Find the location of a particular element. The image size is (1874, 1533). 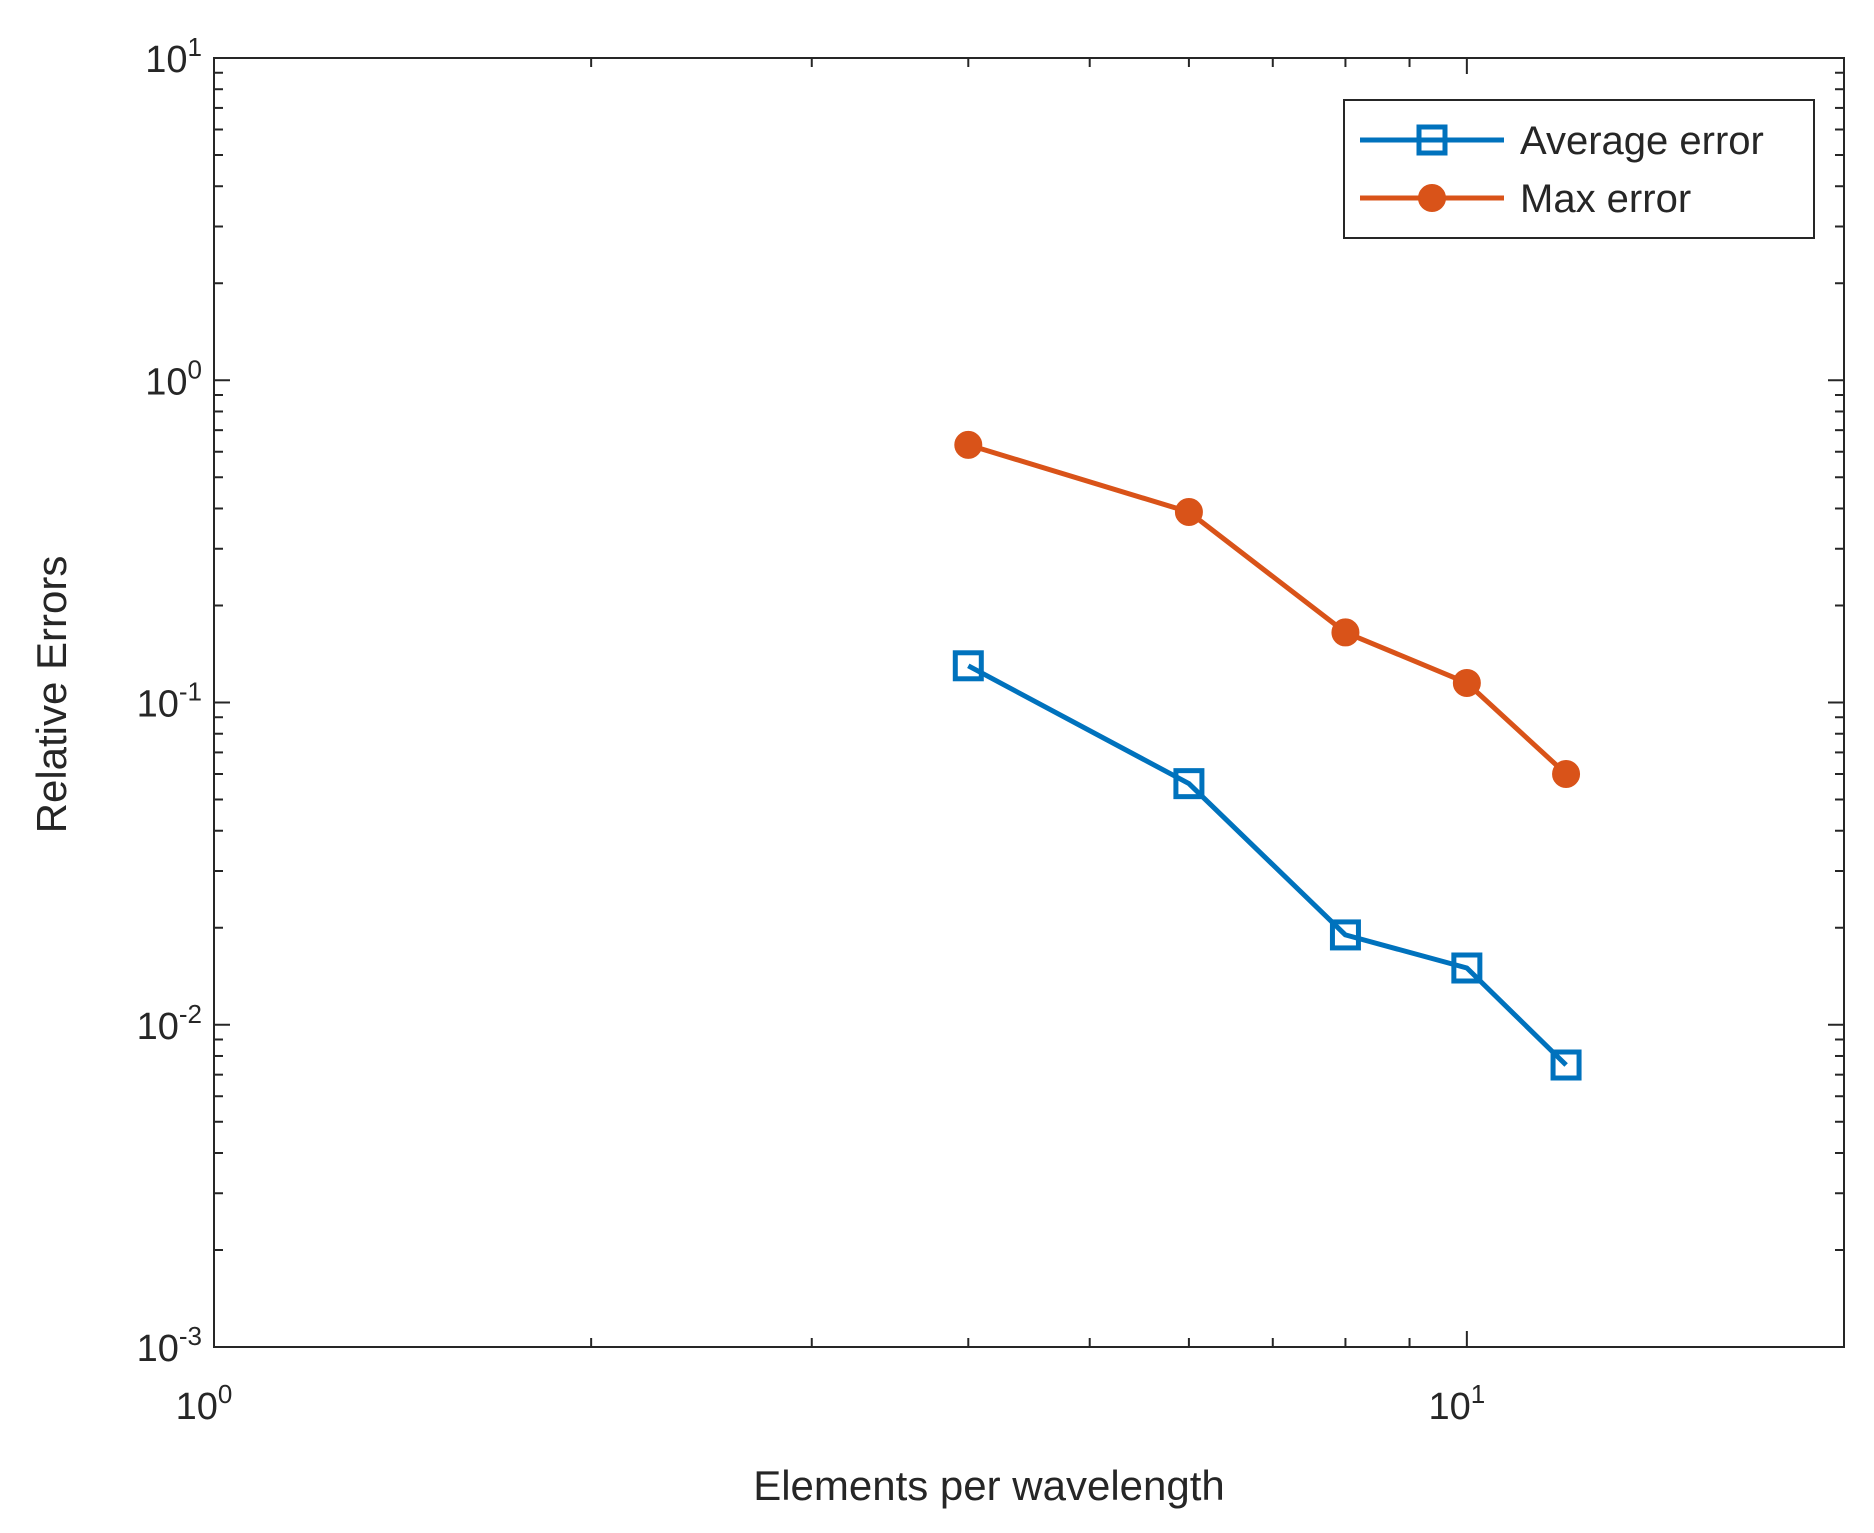

legend-label-max-error: Max error is located at coordinates (1605, 199).